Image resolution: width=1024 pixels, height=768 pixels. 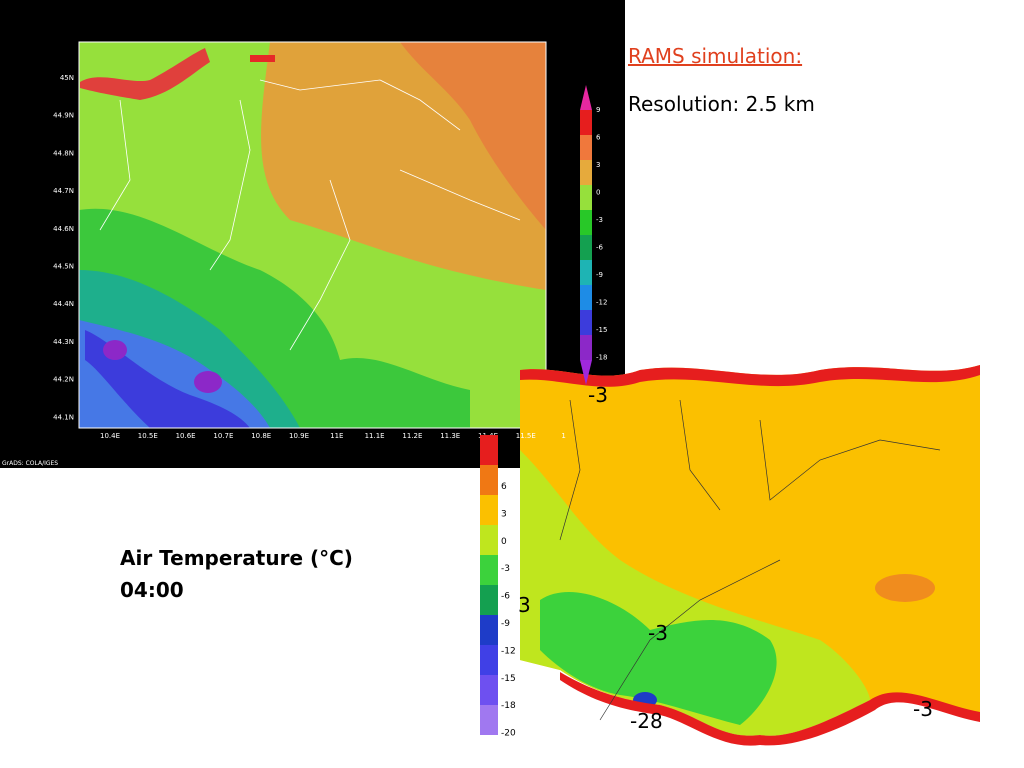 I want to click on lat-label: 44.6N, so click(x=63, y=229).